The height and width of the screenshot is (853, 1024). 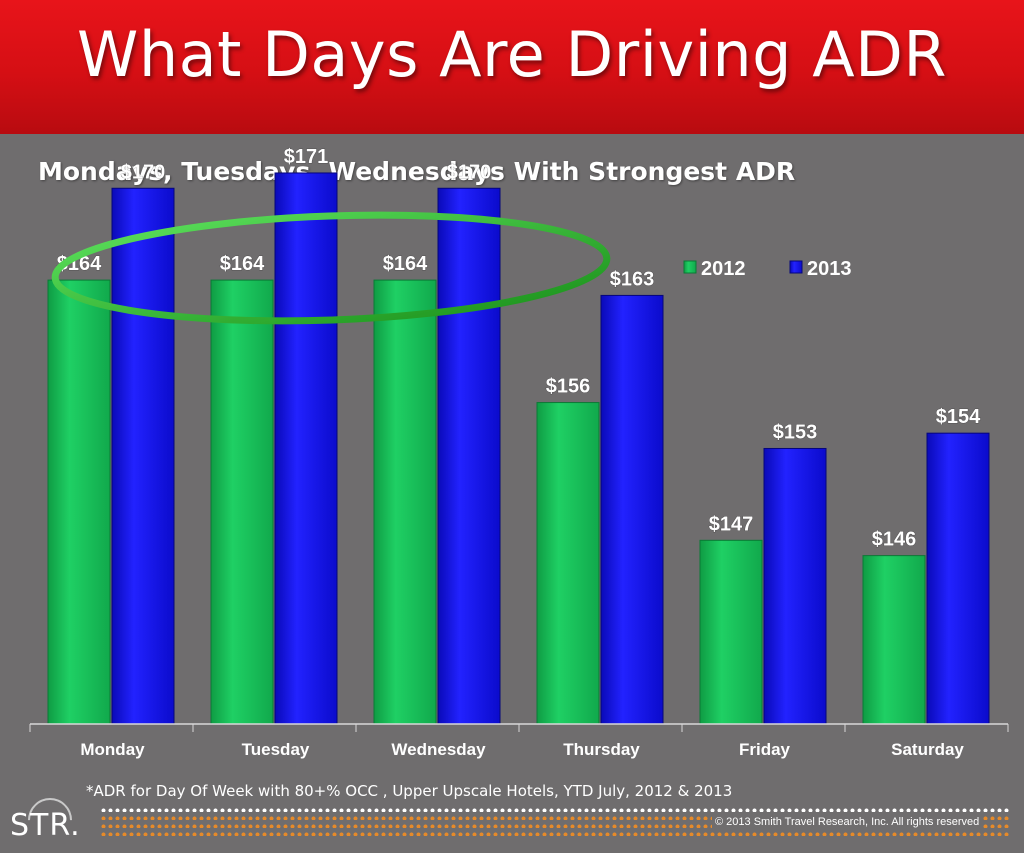 I want to click on bar-2012-saturday, so click(x=894, y=640).